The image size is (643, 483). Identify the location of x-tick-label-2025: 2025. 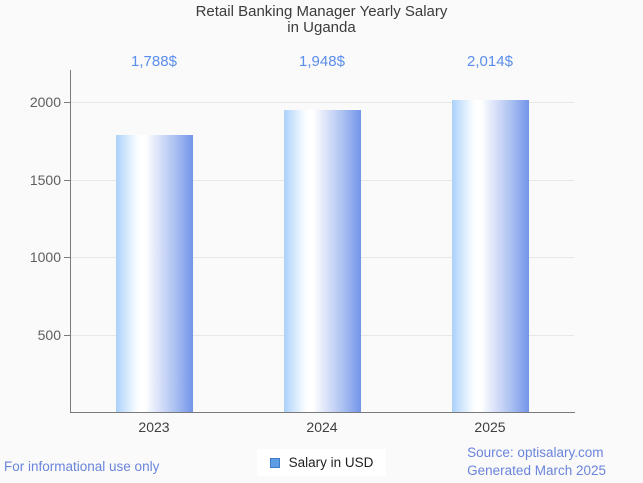
(490, 427).